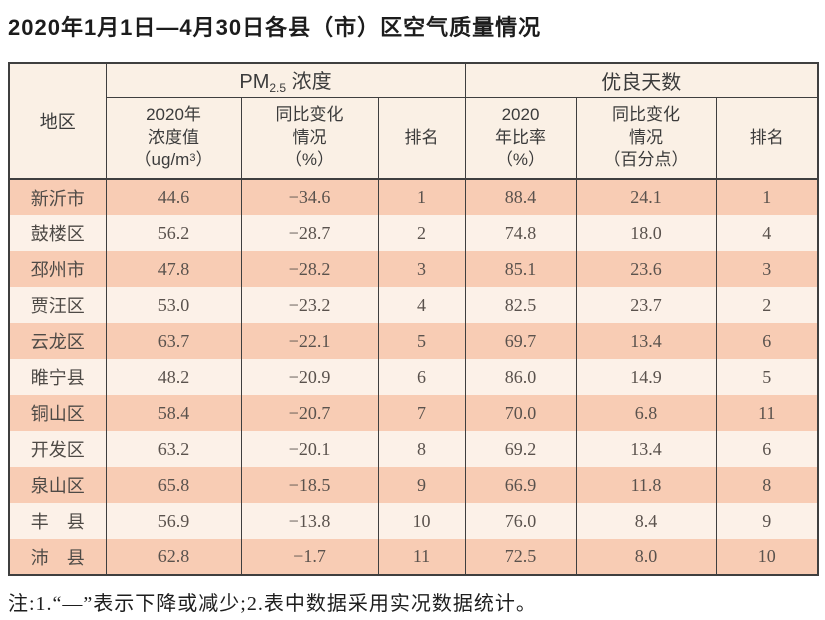  Describe the element at coordinates (57, 121) in the screenshot. I see `col-header-region: 地区` at that location.